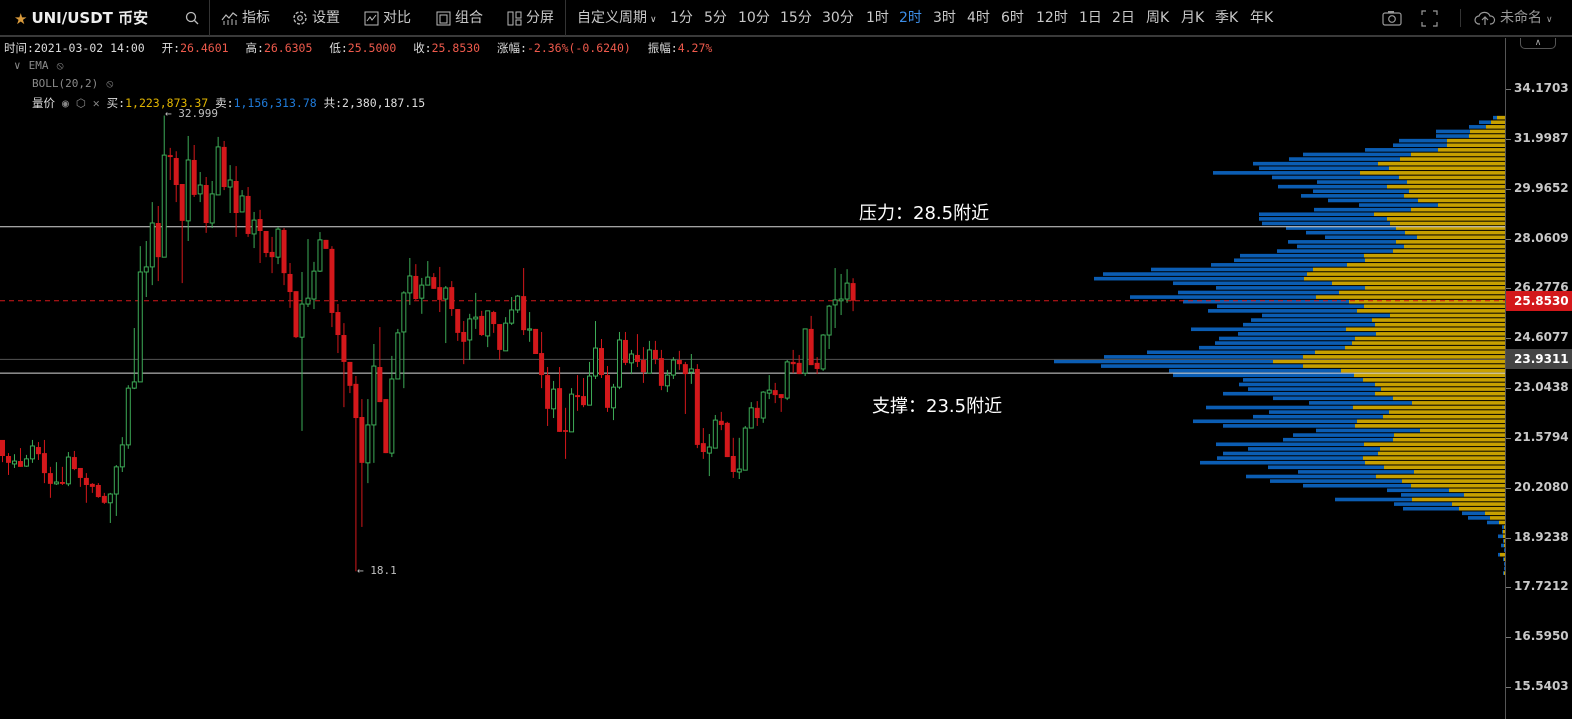 This screenshot has height=719, width=1572. I want to click on symbol-selector: ★ UNI/USDT 币安, so click(81, 18).